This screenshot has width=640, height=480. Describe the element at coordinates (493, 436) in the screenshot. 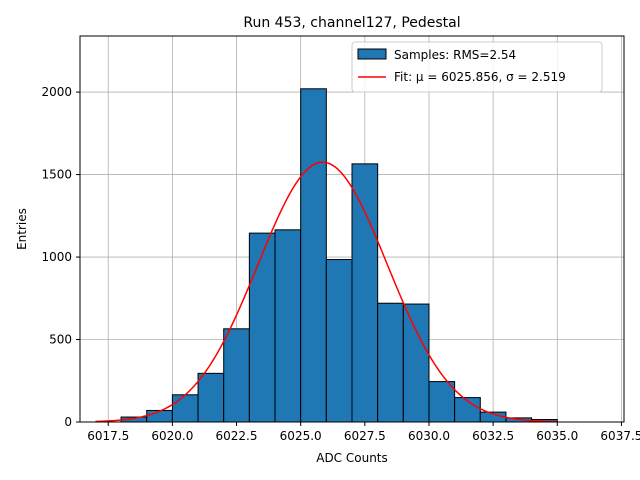

I see `x-tick-label: 6032.5` at that location.